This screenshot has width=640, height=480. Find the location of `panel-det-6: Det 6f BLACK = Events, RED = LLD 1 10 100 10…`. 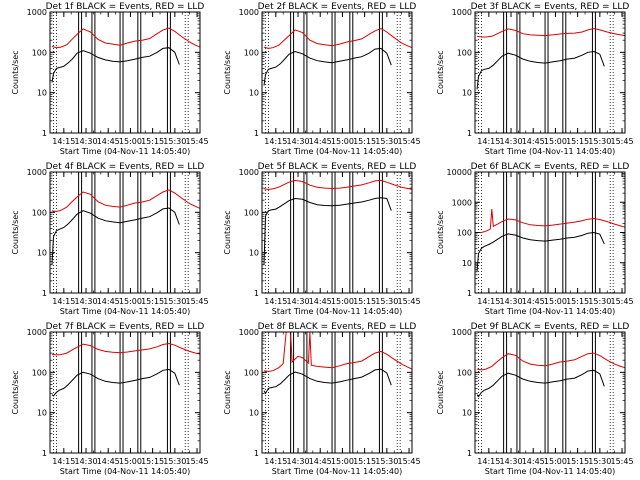

panel-det-6: Det 6f BLACK = Events, RED = LLD 1 10 100 10… is located at coordinates (535, 239).